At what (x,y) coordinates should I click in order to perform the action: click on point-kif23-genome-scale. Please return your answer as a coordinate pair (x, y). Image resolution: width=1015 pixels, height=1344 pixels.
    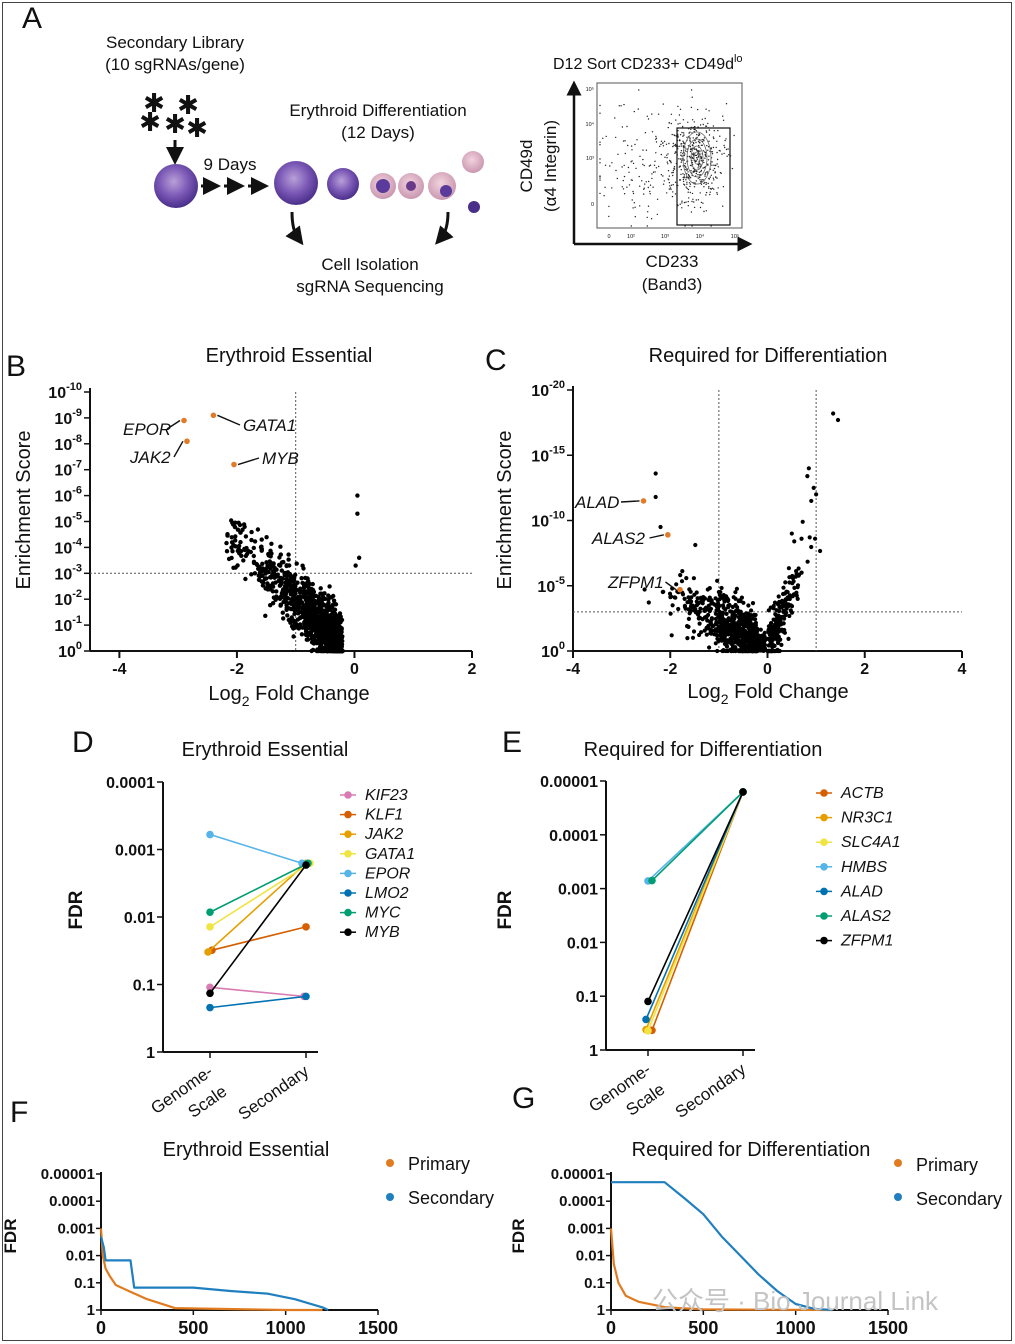
    Looking at the image, I should click on (210, 987).